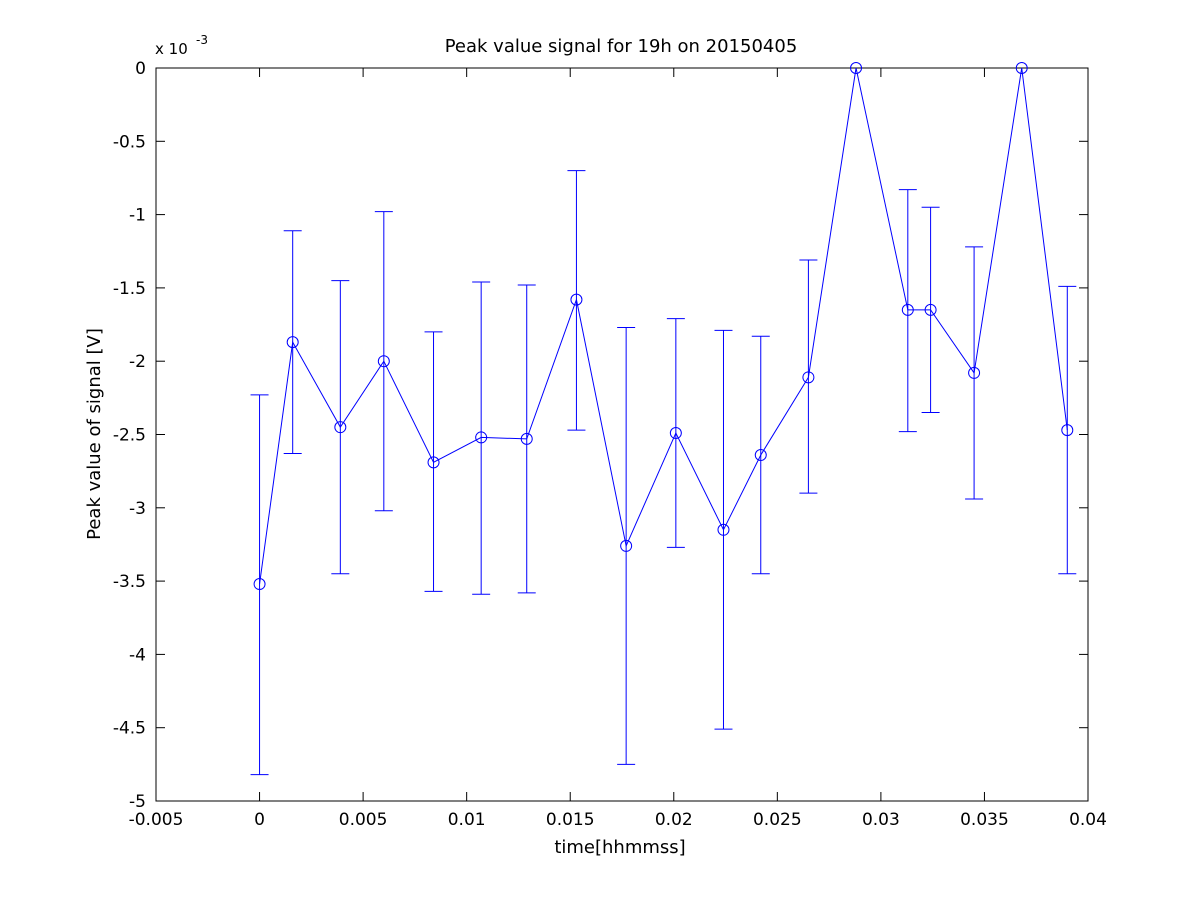 This screenshot has height=900, width=1200. What do you see at coordinates (137, 802) in the screenshot?
I see `y-tick-label: -5` at bounding box center [137, 802].